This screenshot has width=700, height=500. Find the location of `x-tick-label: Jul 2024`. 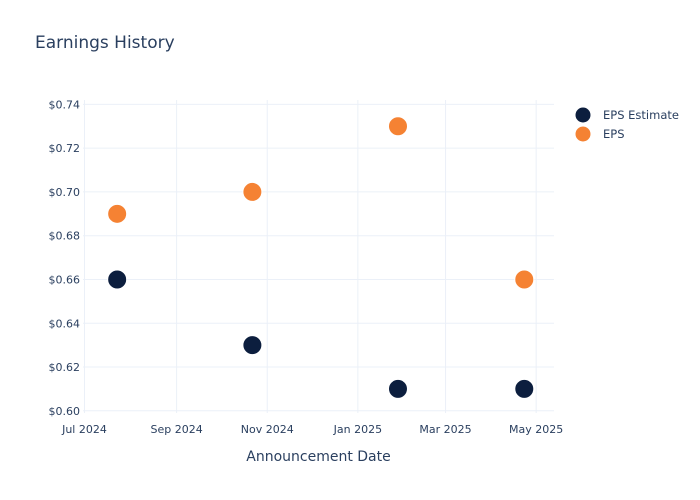

x-tick-label: Jul 2024 is located at coordinates (84, 429).